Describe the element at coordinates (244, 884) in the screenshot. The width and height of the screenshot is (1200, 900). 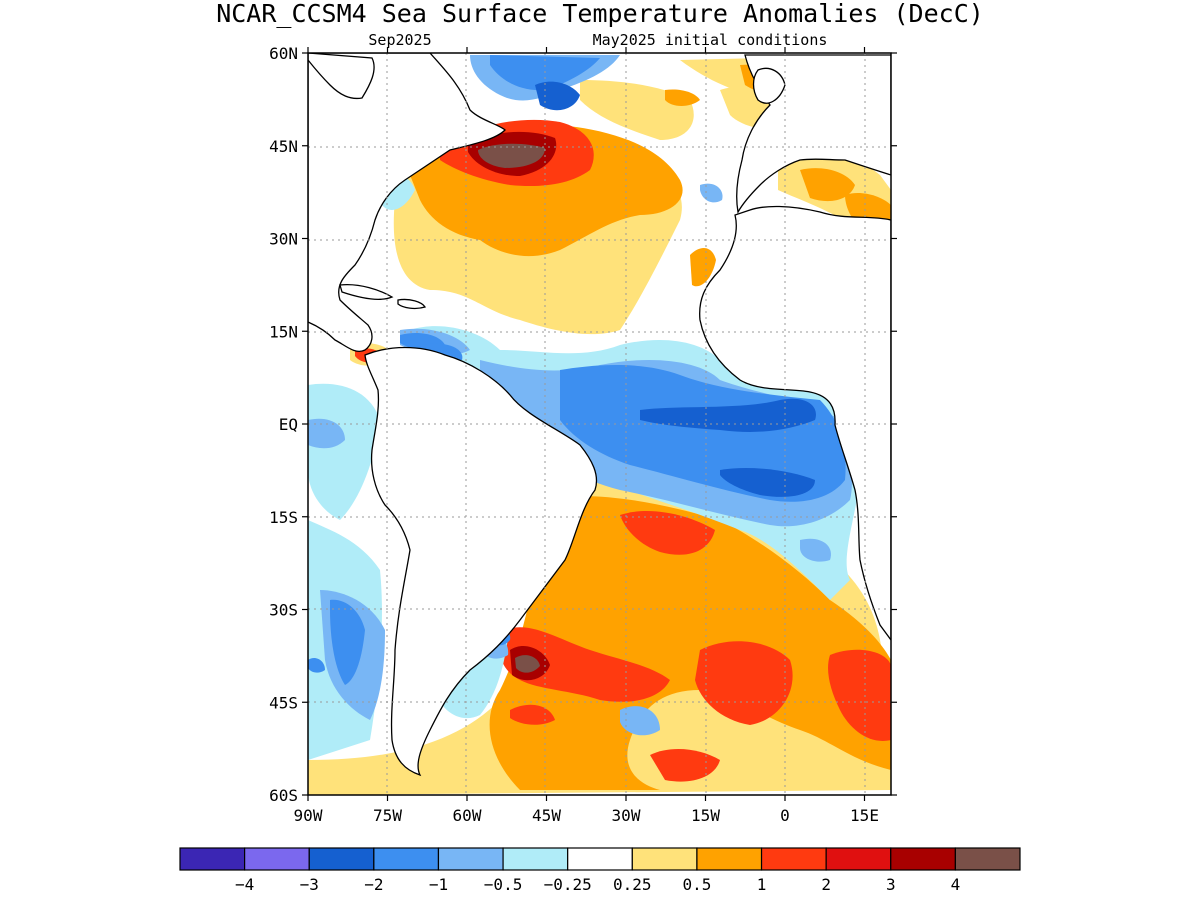
I see `colorbar-label: −4` at that location.